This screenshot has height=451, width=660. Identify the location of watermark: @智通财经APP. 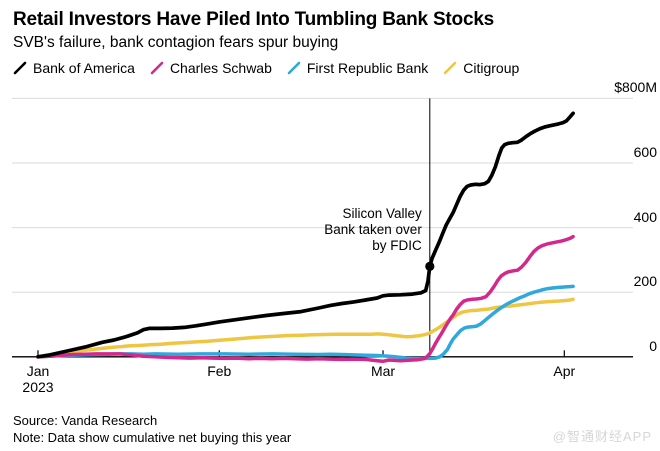
(602, 436).